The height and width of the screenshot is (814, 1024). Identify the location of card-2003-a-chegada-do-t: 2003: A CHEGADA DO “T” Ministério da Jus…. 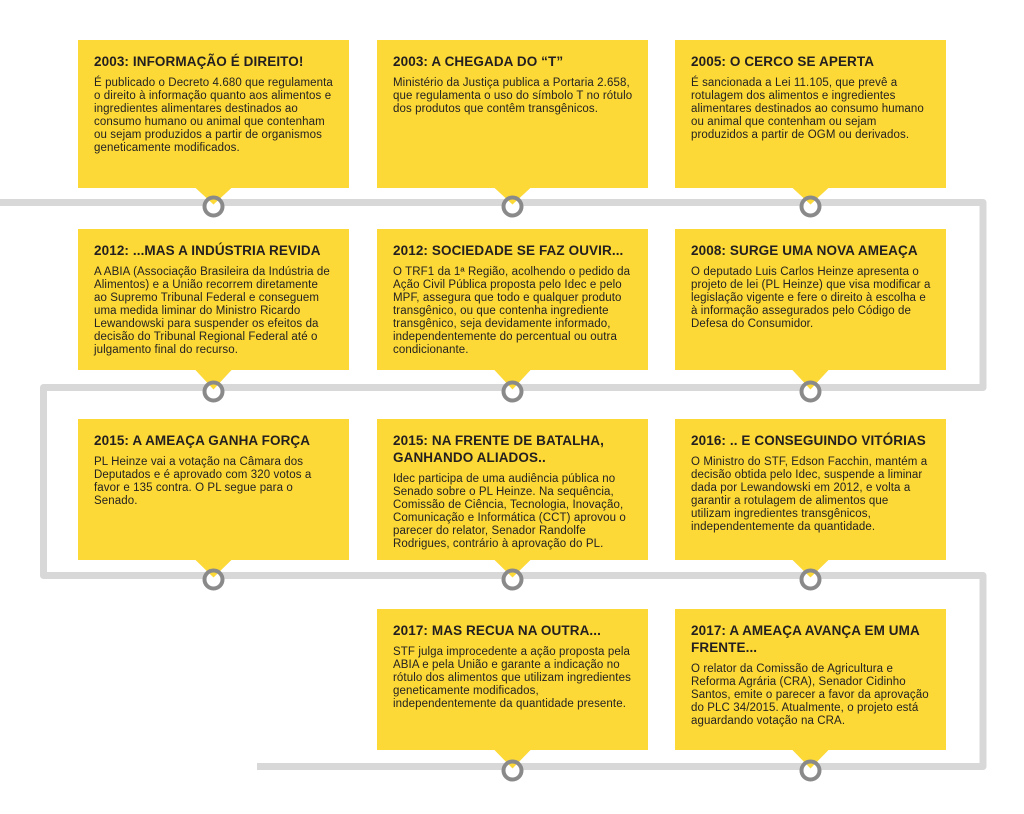
(512, 114).